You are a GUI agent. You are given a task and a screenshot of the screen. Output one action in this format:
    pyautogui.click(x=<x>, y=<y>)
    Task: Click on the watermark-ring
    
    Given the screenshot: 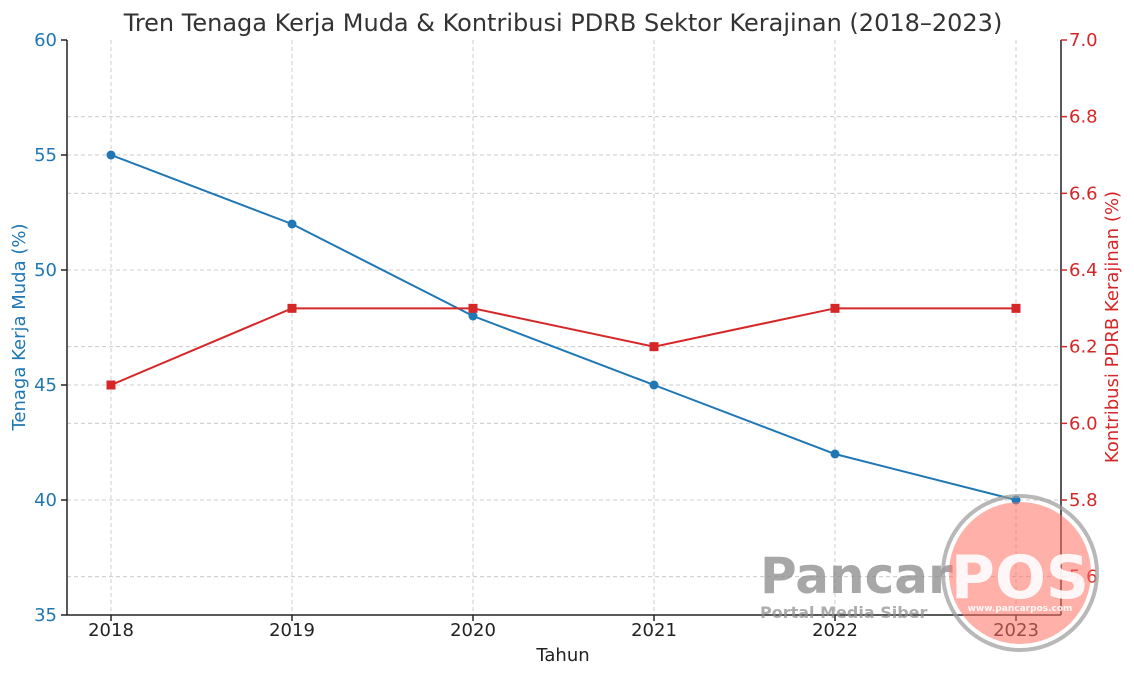 What is the action you would take?
    pyautogui.click(x=1020, y=573)
    